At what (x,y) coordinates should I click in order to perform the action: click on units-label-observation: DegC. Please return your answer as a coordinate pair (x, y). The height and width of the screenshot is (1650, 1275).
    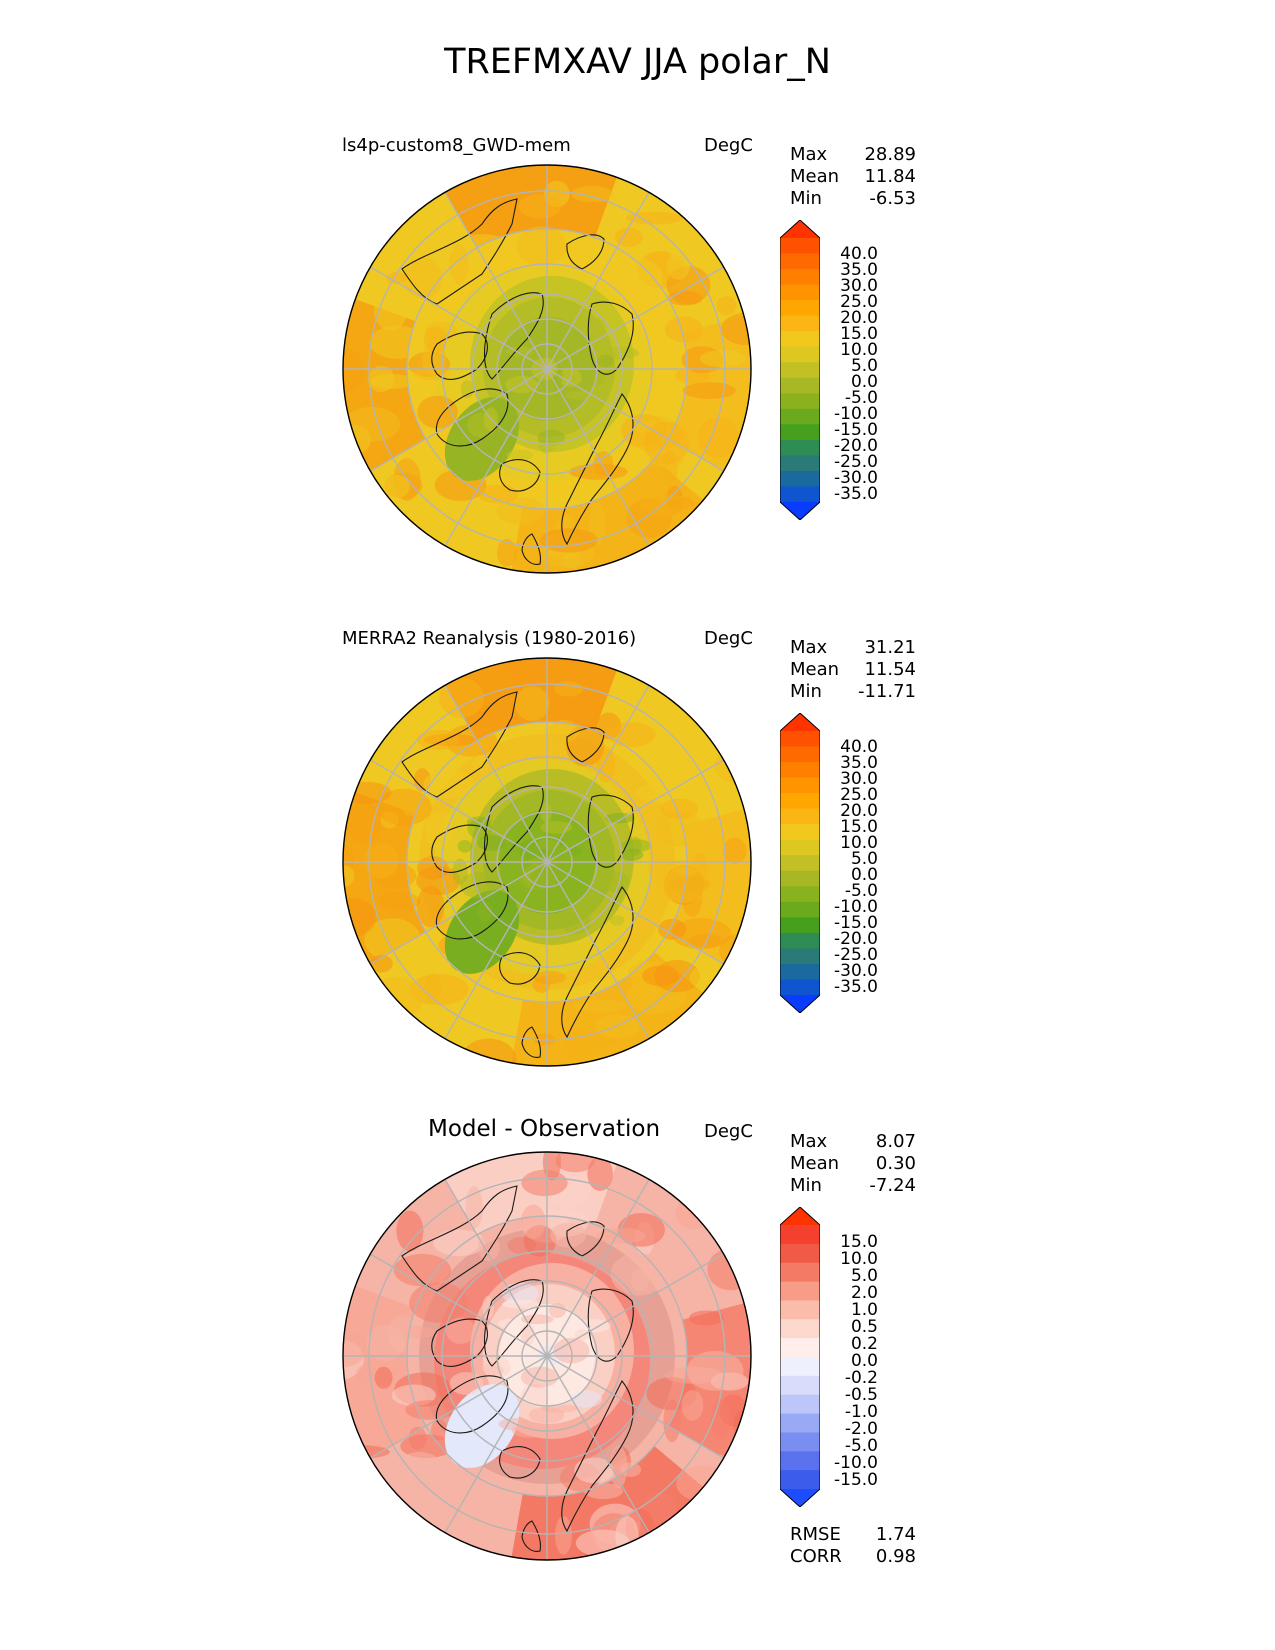
    Looking at the image, I should click on (728, 638).